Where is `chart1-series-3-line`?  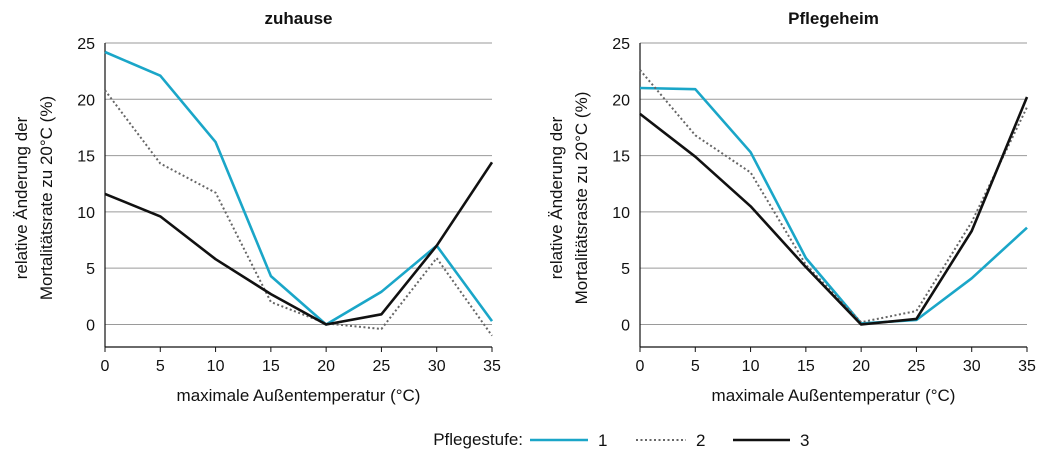
chart1-series-3-line is located at coordinates (299, 243).